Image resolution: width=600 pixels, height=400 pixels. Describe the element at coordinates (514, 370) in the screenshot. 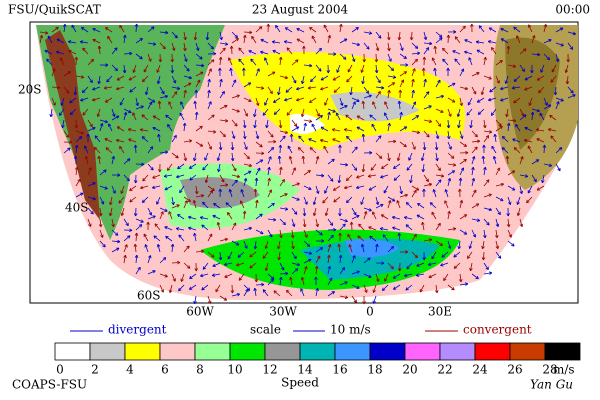

I see `colorbar-tick: 26` at that location.